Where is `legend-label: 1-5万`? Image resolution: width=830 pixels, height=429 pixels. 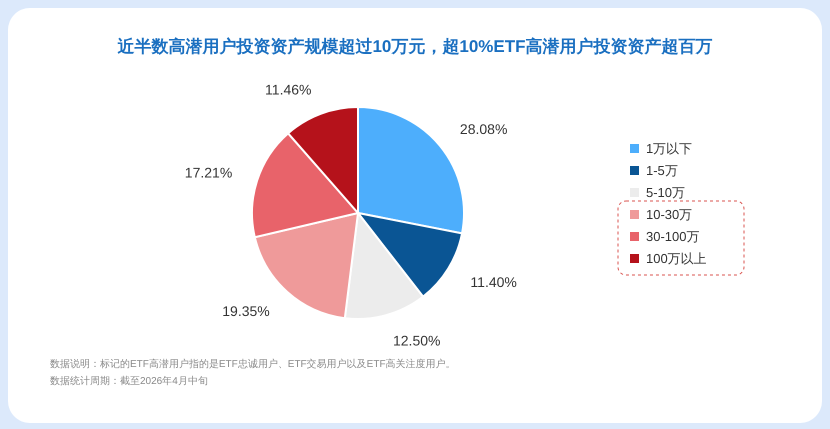 legend-label: 1-5万 is located at coordinates (662, 170).